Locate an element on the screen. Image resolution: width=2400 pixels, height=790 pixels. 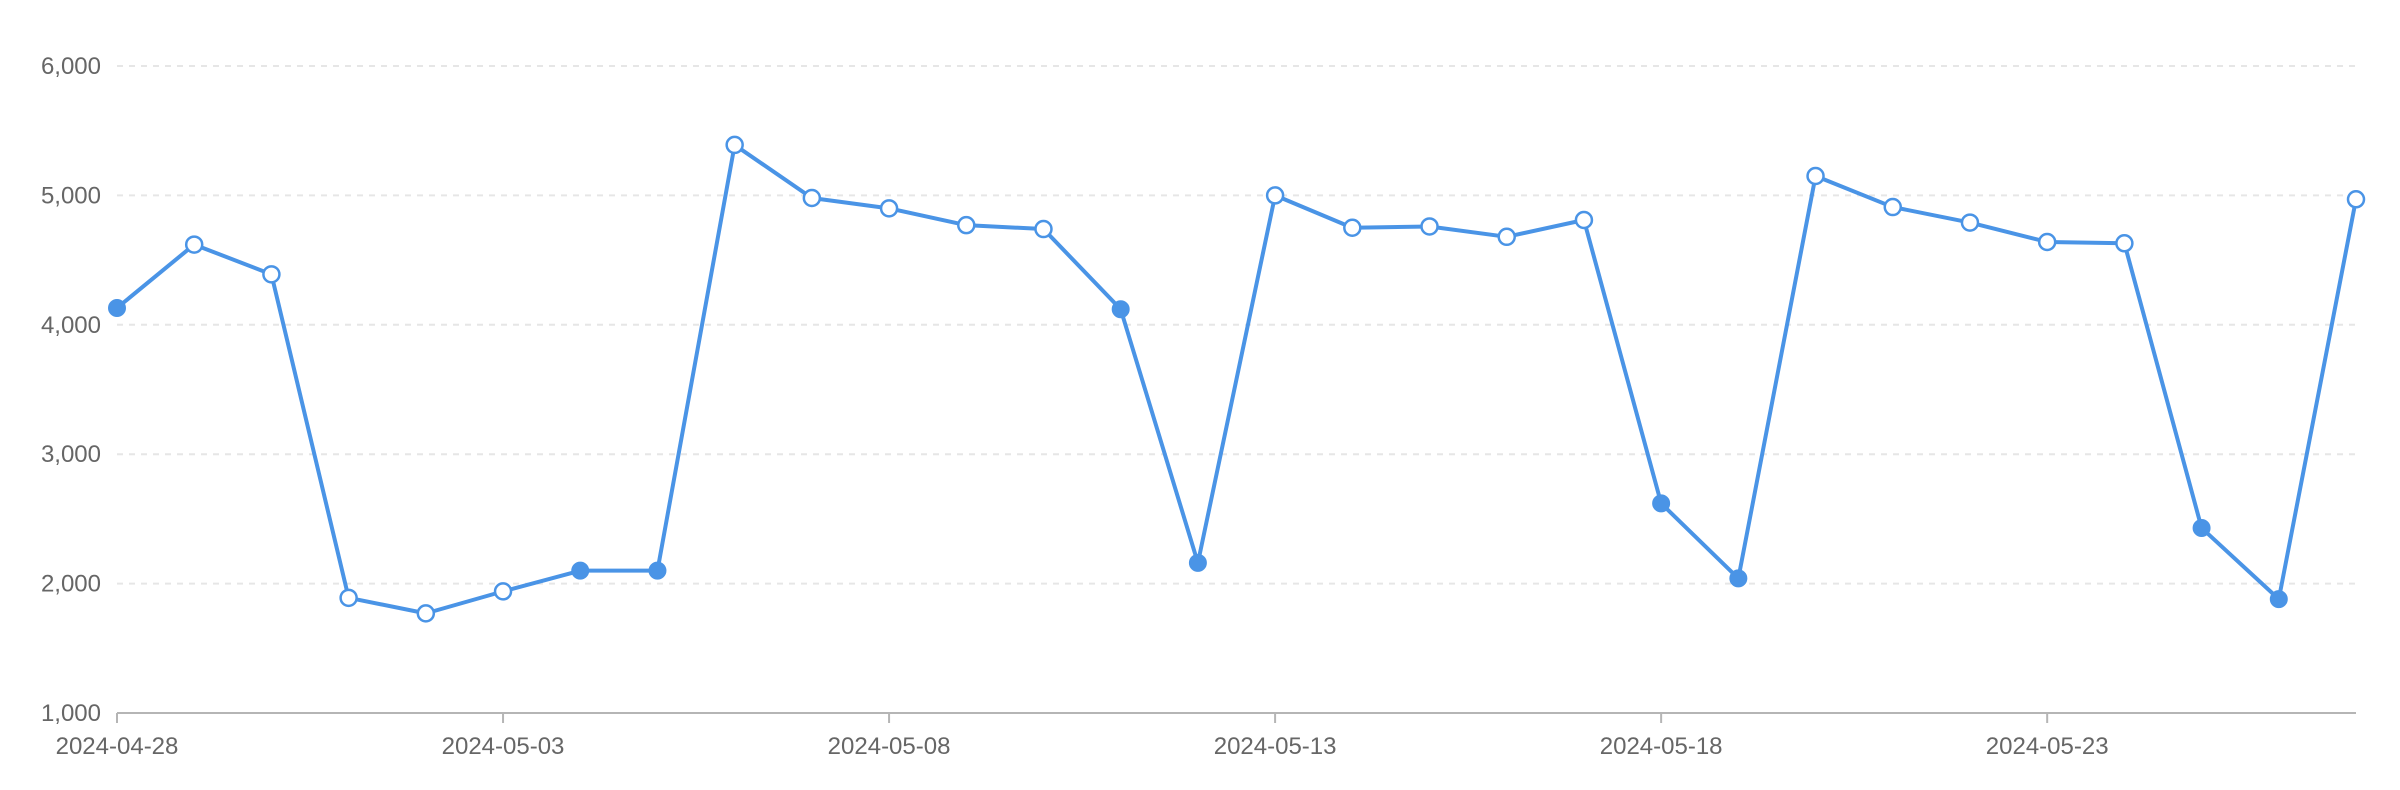
x-tick-label: 2024-05-03 is located at coordinates (503, 746).